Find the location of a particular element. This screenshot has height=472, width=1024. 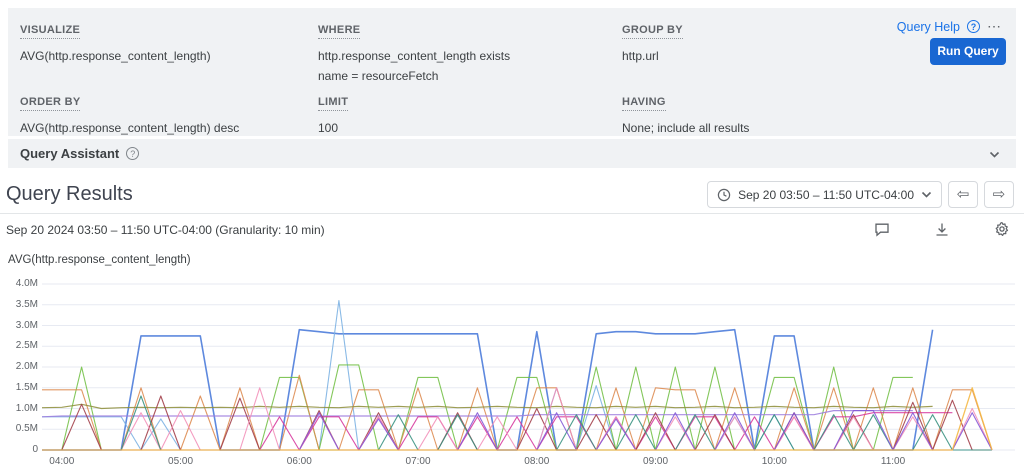

y-axis-label: 2.5M is located at coordinates (26, 346).